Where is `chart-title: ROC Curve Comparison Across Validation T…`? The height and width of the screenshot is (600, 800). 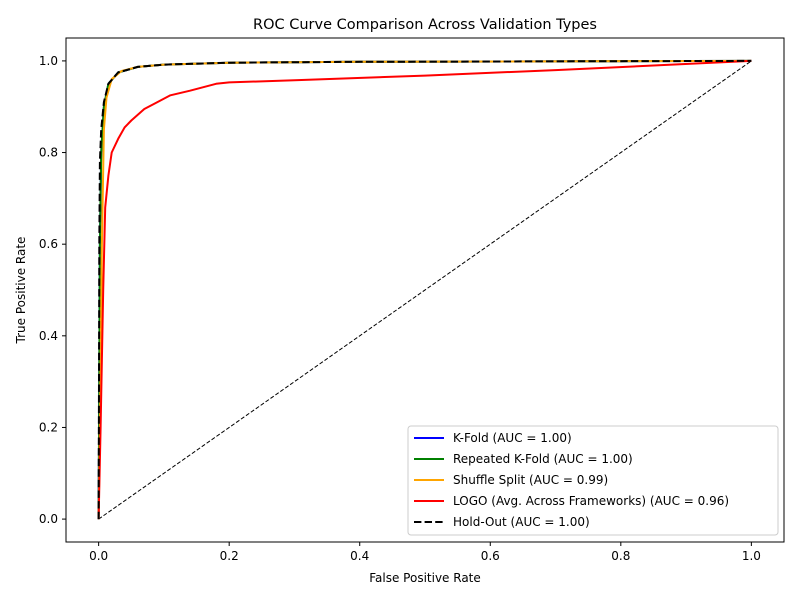 chart-title: ROC Curve Comparison Across Validation T… is located at coordinates (425, 25).